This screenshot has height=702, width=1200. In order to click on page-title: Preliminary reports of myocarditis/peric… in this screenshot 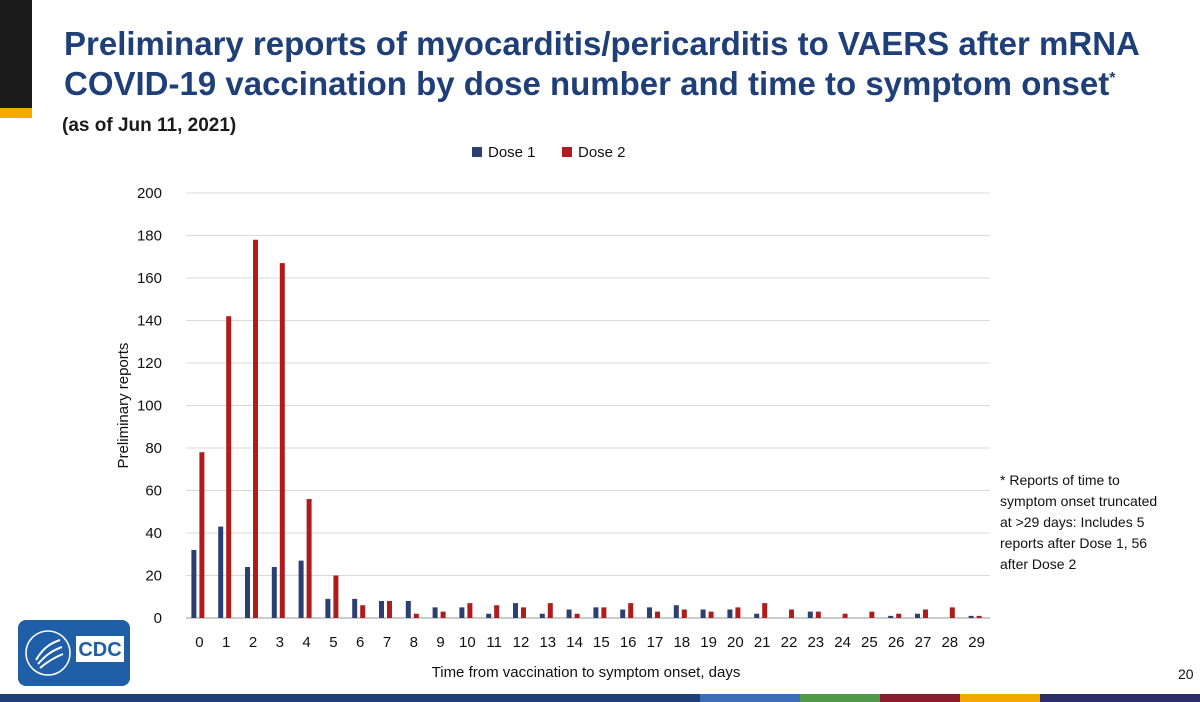, I will do `click(604, 64)`.